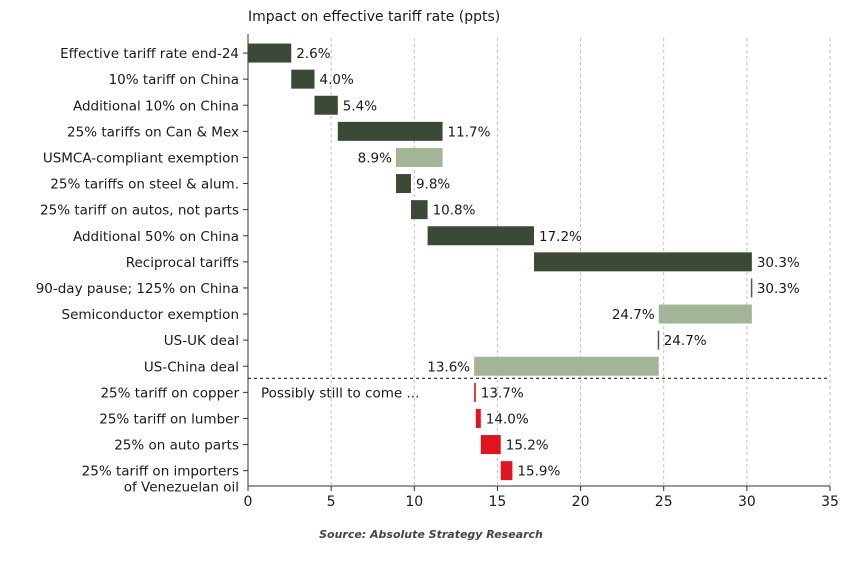 Image resolution: width=862 pixels, height=567 pixels. Describe the element at coordinates (182, 263) in the screenshot. I see `category-label: Reciprocal tariffs` at that location.